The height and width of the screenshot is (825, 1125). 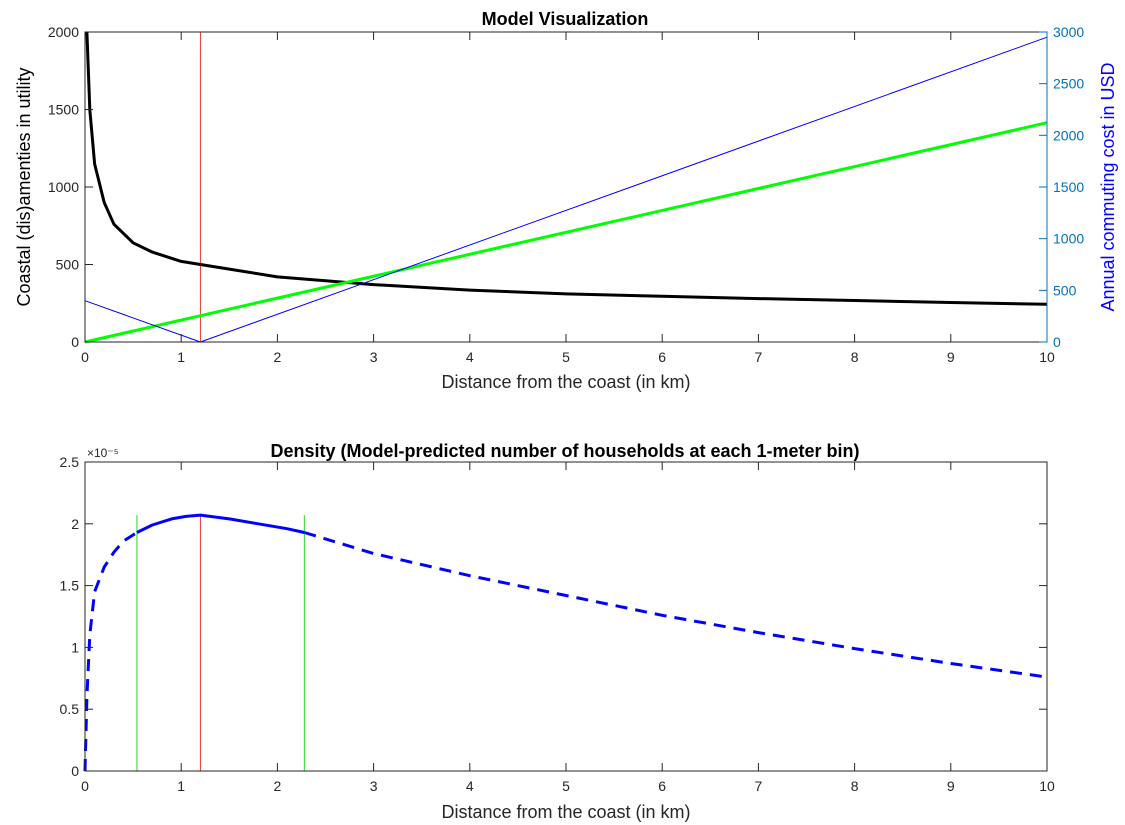 I want to click on chart1-x-tick-label: 2, so click(x=278, y=357).